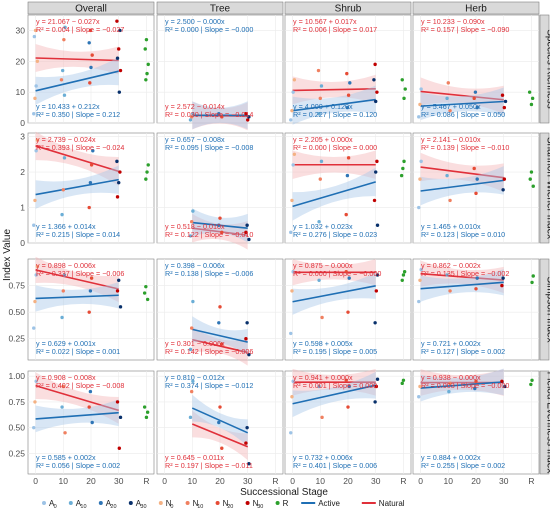 The height and width of the screenshot is (514, 550). What do you see at coordinates (7, 255) in the screenshot?
I see `y-axis-title: Index Value` at bounding box center [7, 255].